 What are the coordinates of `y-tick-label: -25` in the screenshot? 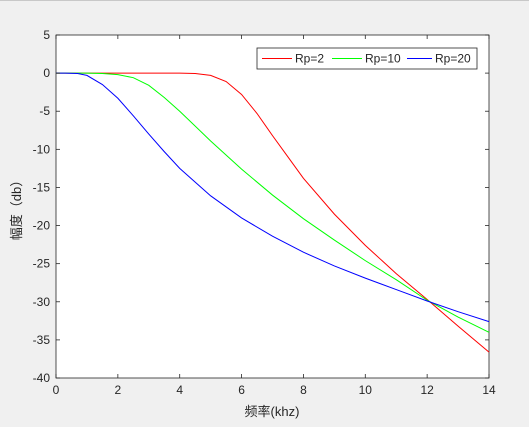 It's located at (42, 264).